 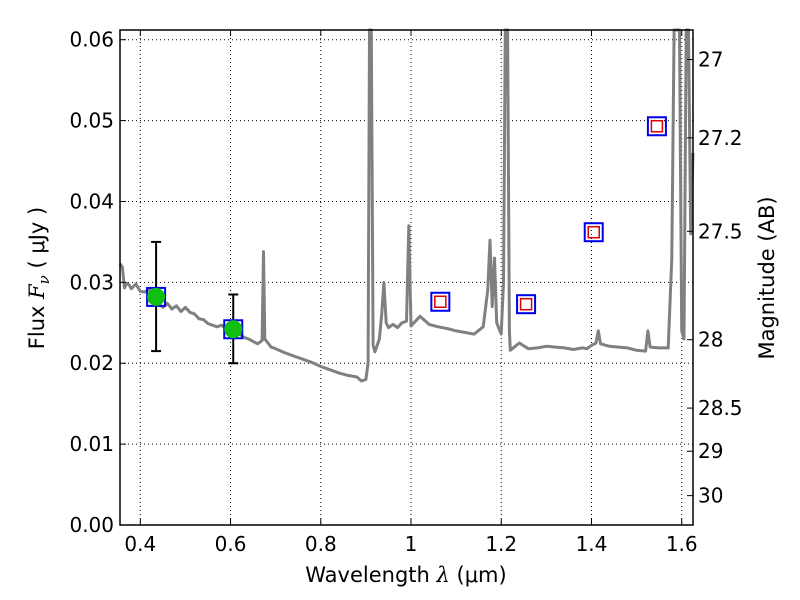 What do you see at coordinates (710, 451) in the screenshot?
I see `magnitude-tick-label: 29` at bounding box center [710, 451].